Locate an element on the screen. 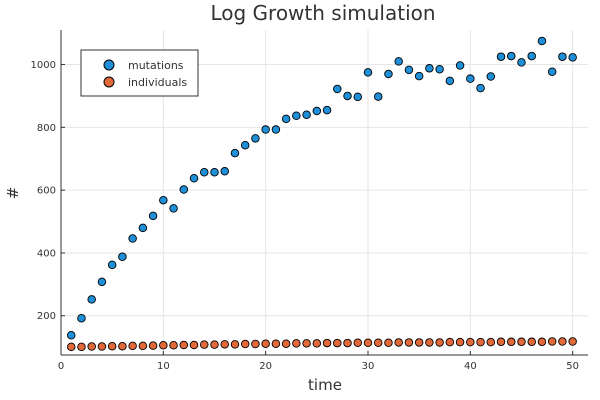  y-axis-label: # is located at coordinates (13, 193).